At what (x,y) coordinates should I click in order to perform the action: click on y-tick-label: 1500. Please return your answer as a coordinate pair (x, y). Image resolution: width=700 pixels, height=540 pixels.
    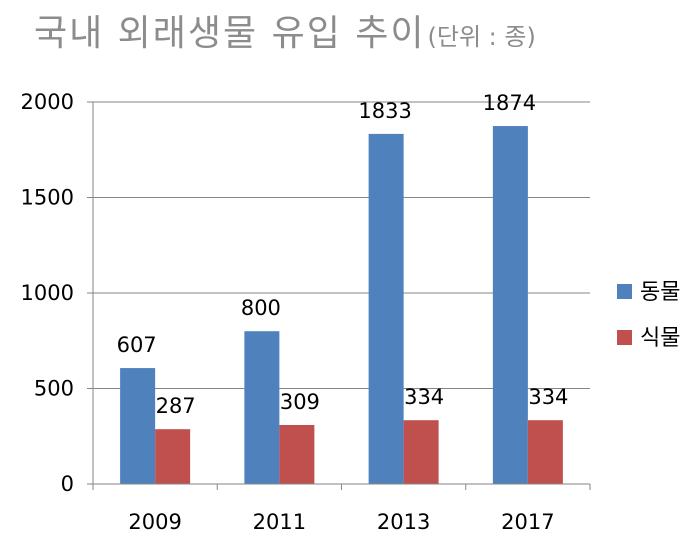
    Looking at the image, I should click on (47, 198).